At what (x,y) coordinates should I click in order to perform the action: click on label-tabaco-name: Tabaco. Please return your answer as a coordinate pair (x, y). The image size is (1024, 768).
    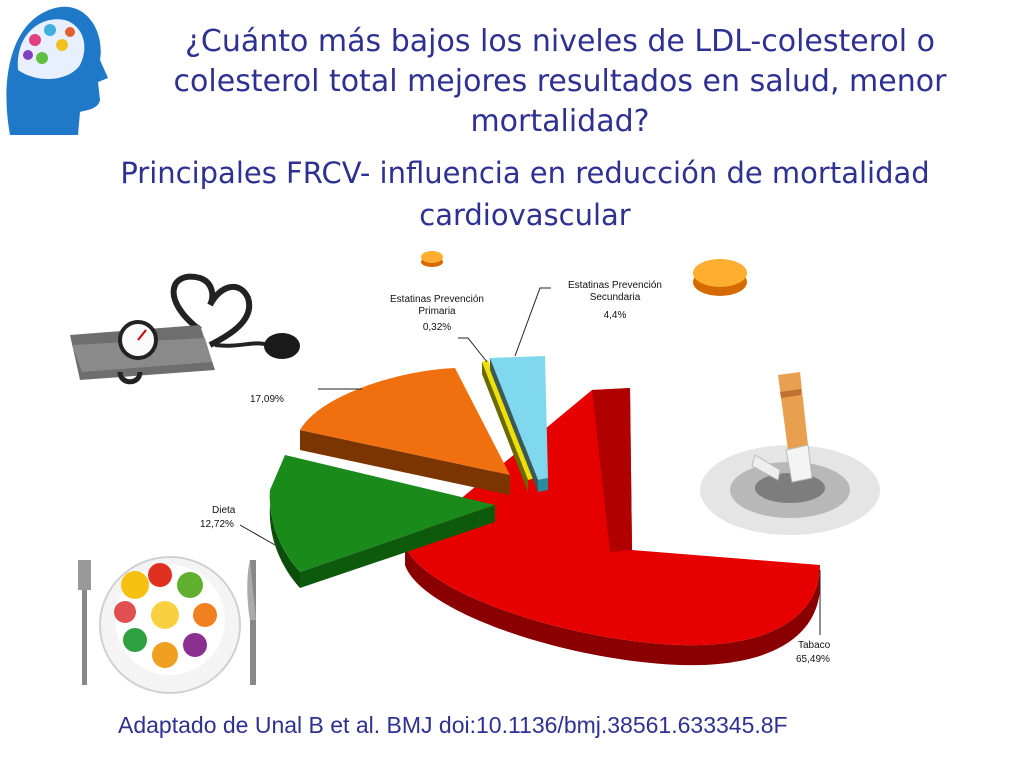
    Looking at the image, I should click on (814, 645).